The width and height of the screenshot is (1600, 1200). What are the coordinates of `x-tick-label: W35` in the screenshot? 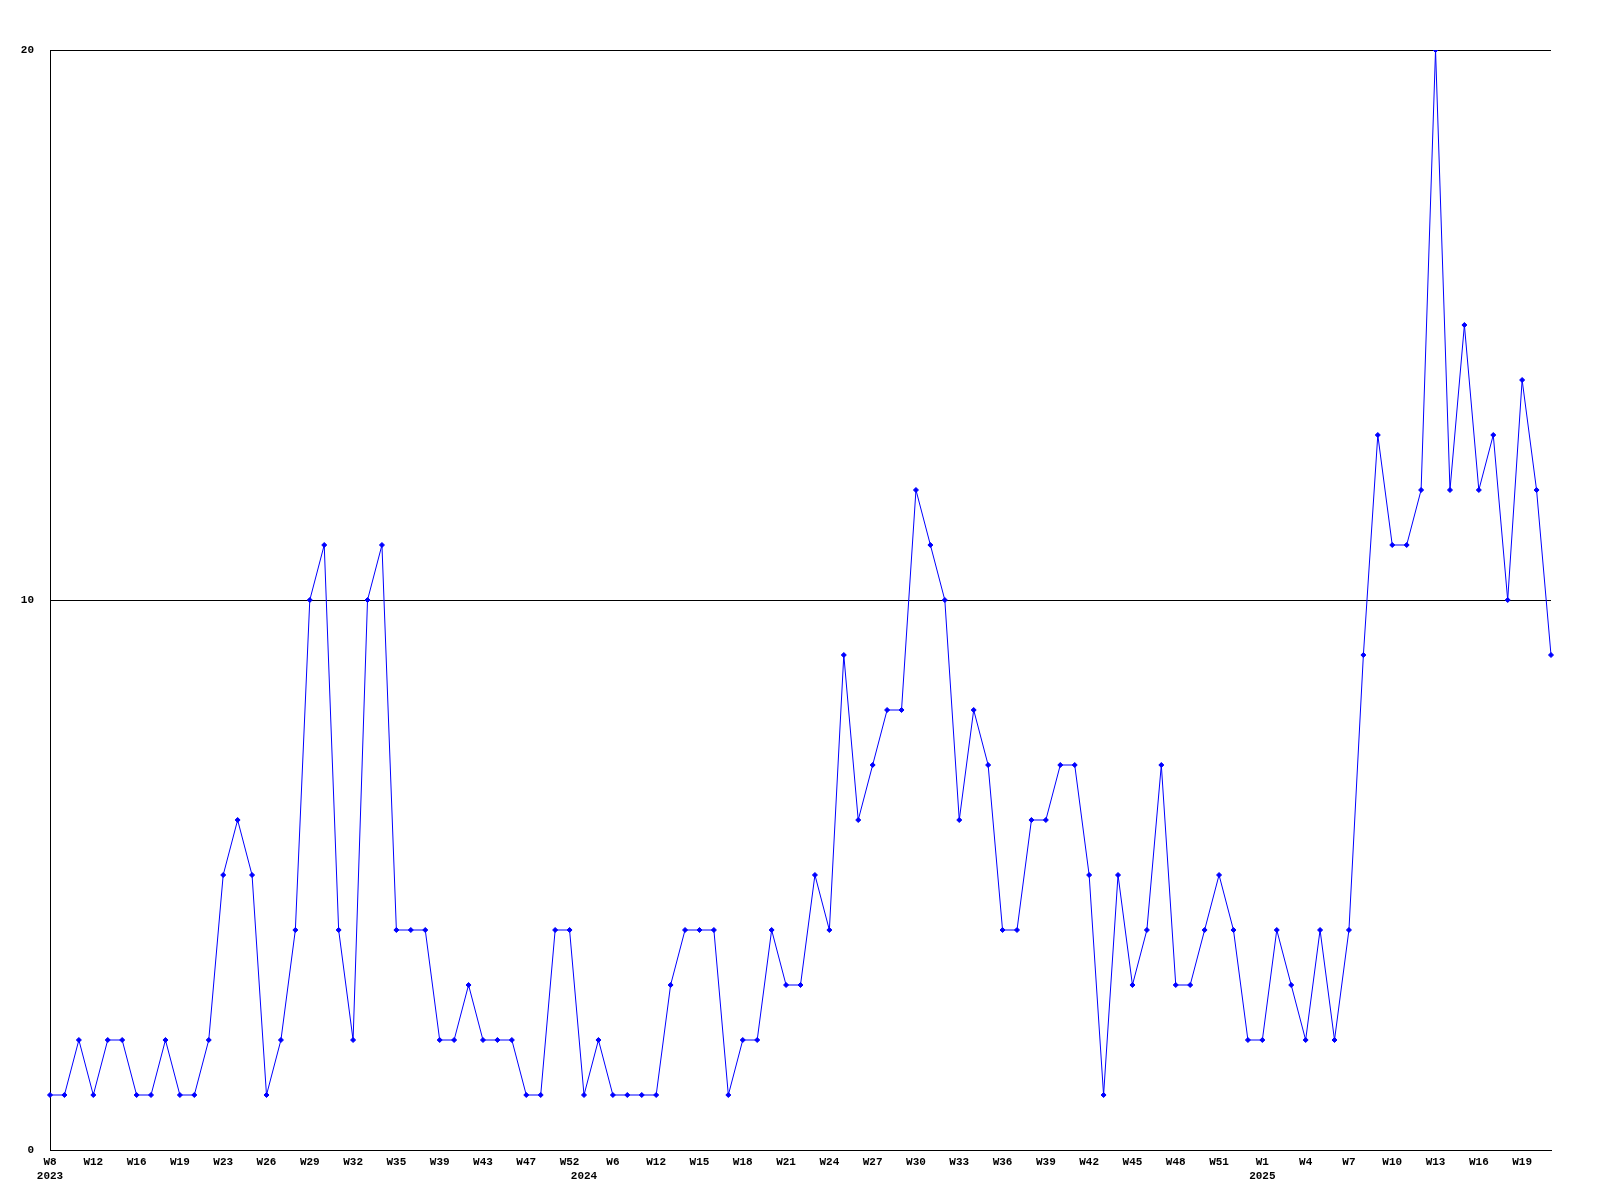 It's located at (396, 1162).